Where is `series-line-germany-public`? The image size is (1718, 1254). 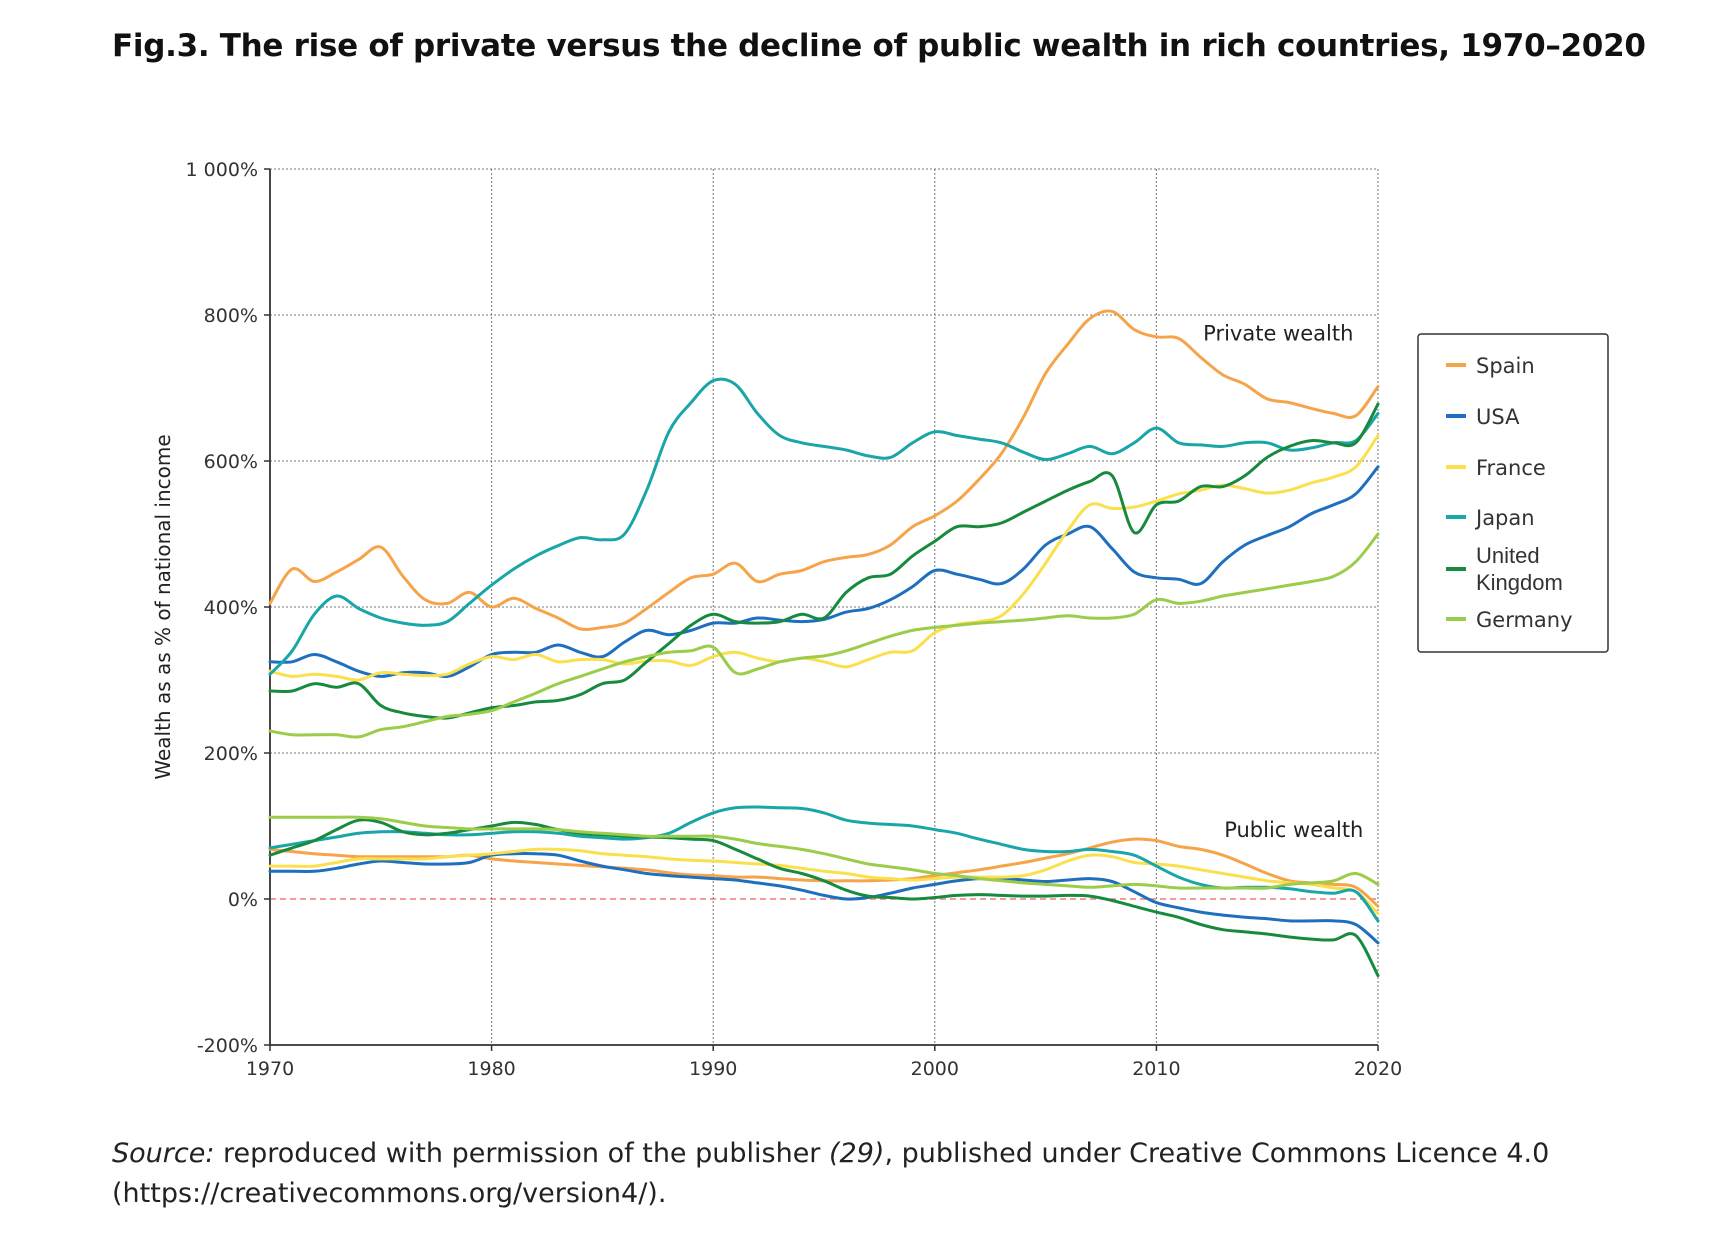 series-line-germany-public is located at coordinates (824, 852).